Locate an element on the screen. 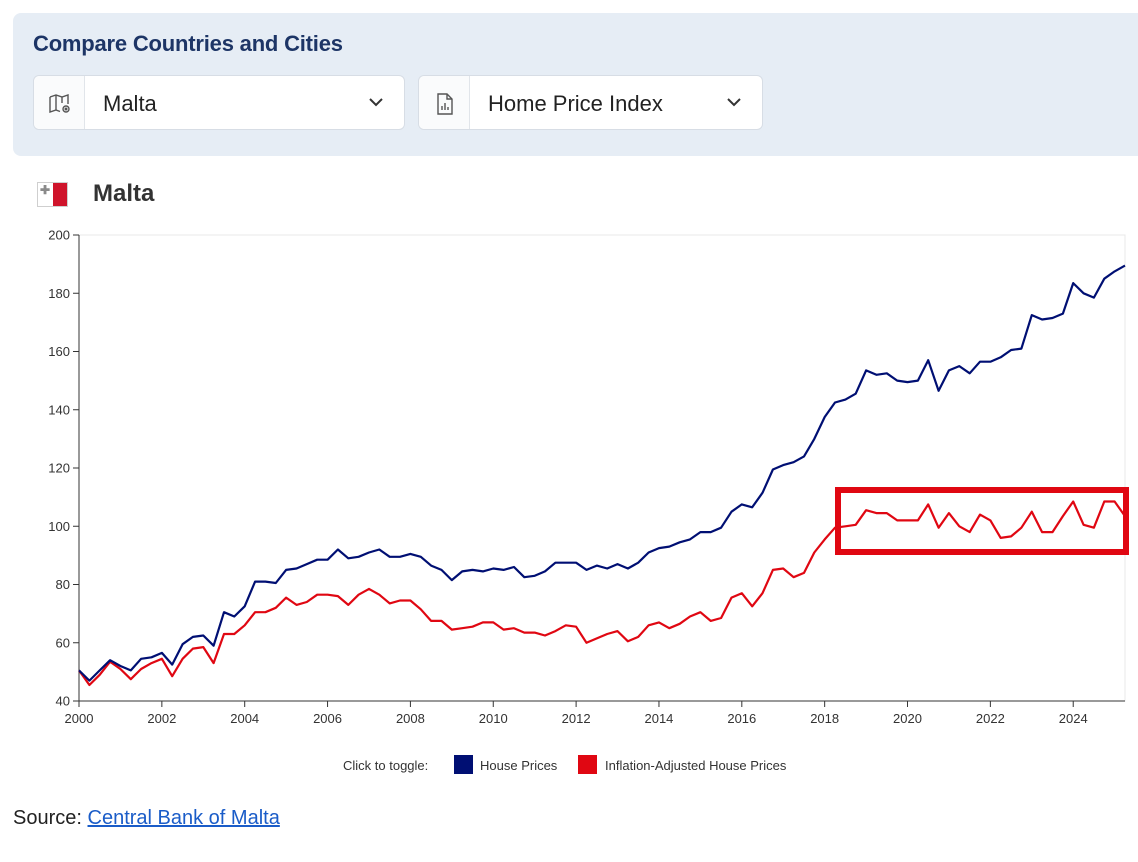 Image resolution: width=1138 pixels, height=862 pixels. metric-select: Home Price Index is located at coordinates (590, 102).